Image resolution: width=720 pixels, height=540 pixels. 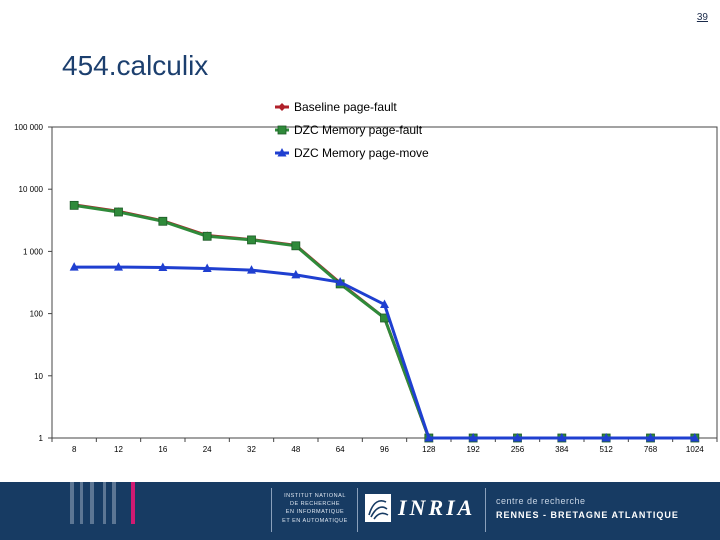 I want to click on x-tick-label: 96, so click(x=384, y=449).